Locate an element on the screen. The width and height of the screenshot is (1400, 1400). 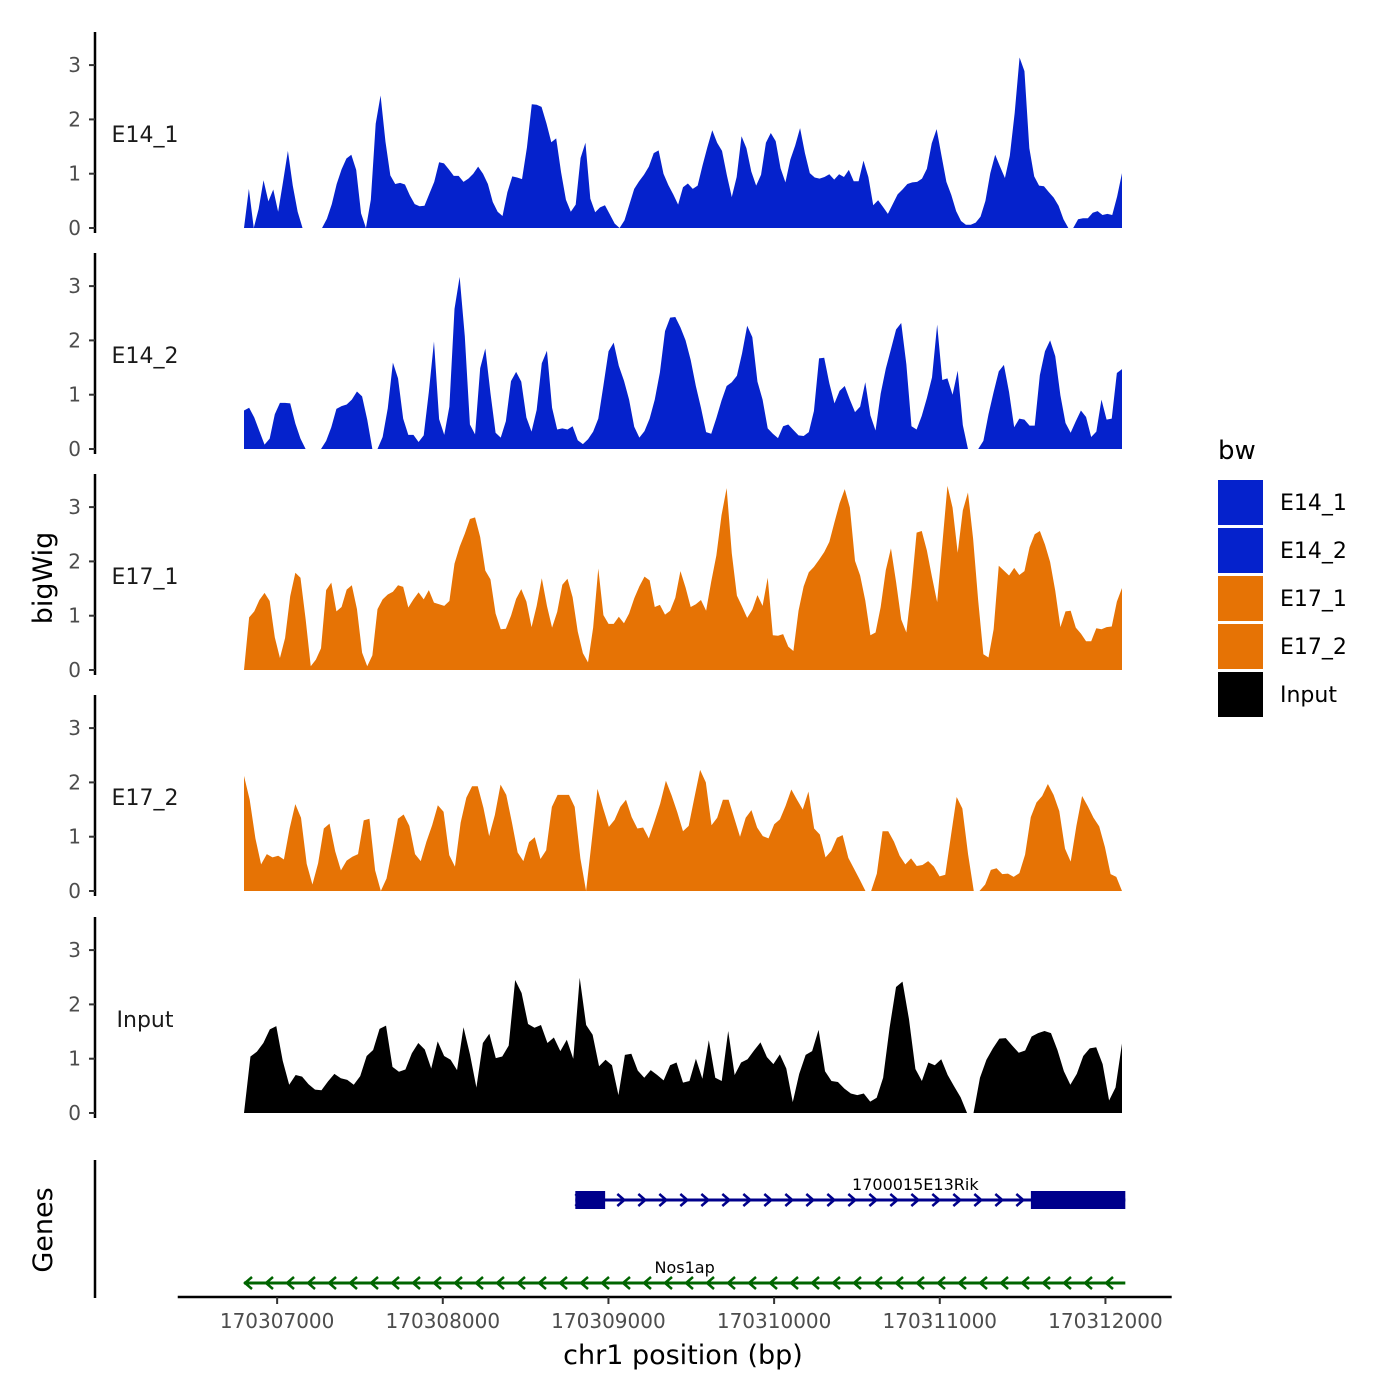
gene-name-label: Nos1ap is located at coordinates (685, 1267).